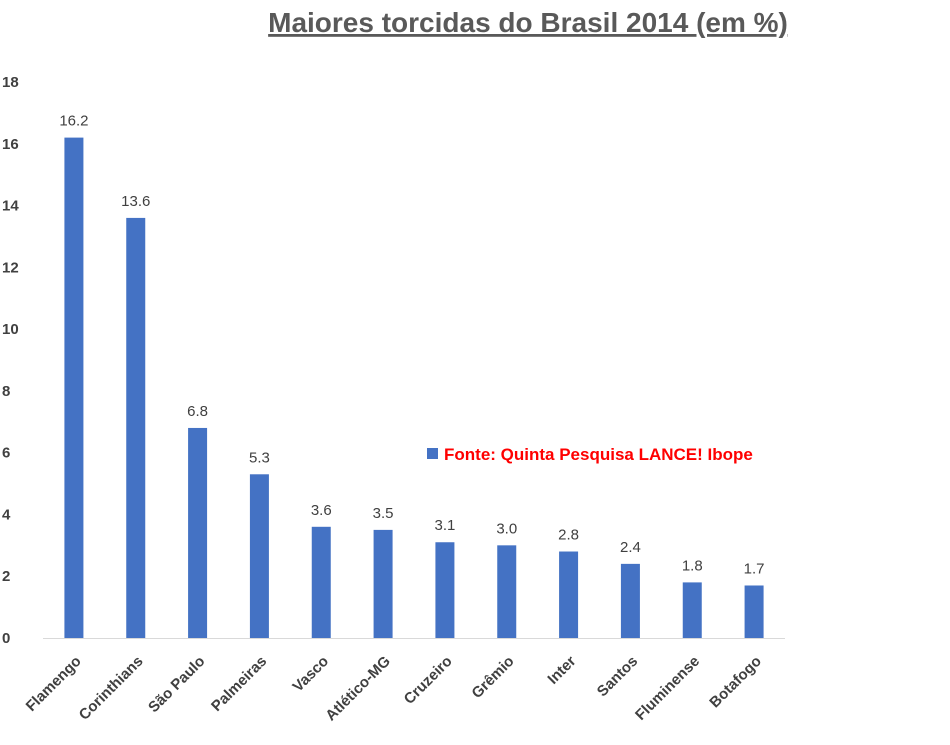 This screenshot has width=950, height=745. What do you see at coordinates (598, 454) in the screenshot?
I see `legend-label: Fonte: Quinta Pesquisa LANCE! Ibope` at bounding box center [598, 454].